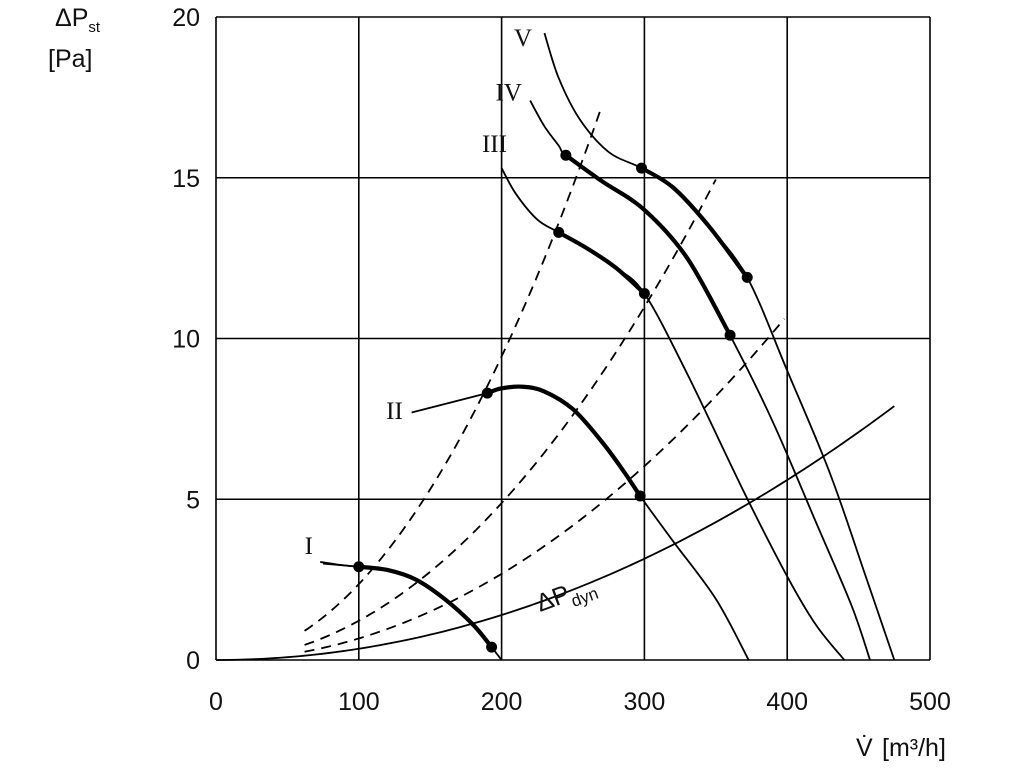 The image size is (1024, 768). What do you see at coordinates (78, 20) in the screenshot?
I see `y-axis-symbol: ΔPst` at bounding box center [78, 20].